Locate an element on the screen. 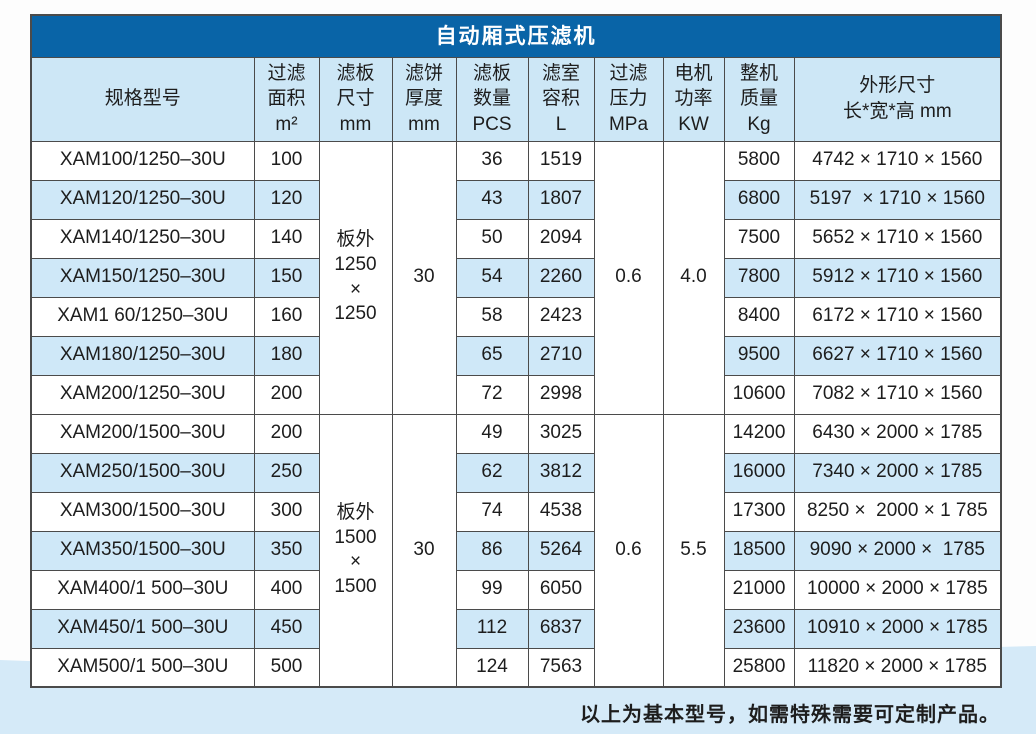 The image size is (1036, 734). model-cell: XAM350/1500–30U is located at coordinates (142, 550).